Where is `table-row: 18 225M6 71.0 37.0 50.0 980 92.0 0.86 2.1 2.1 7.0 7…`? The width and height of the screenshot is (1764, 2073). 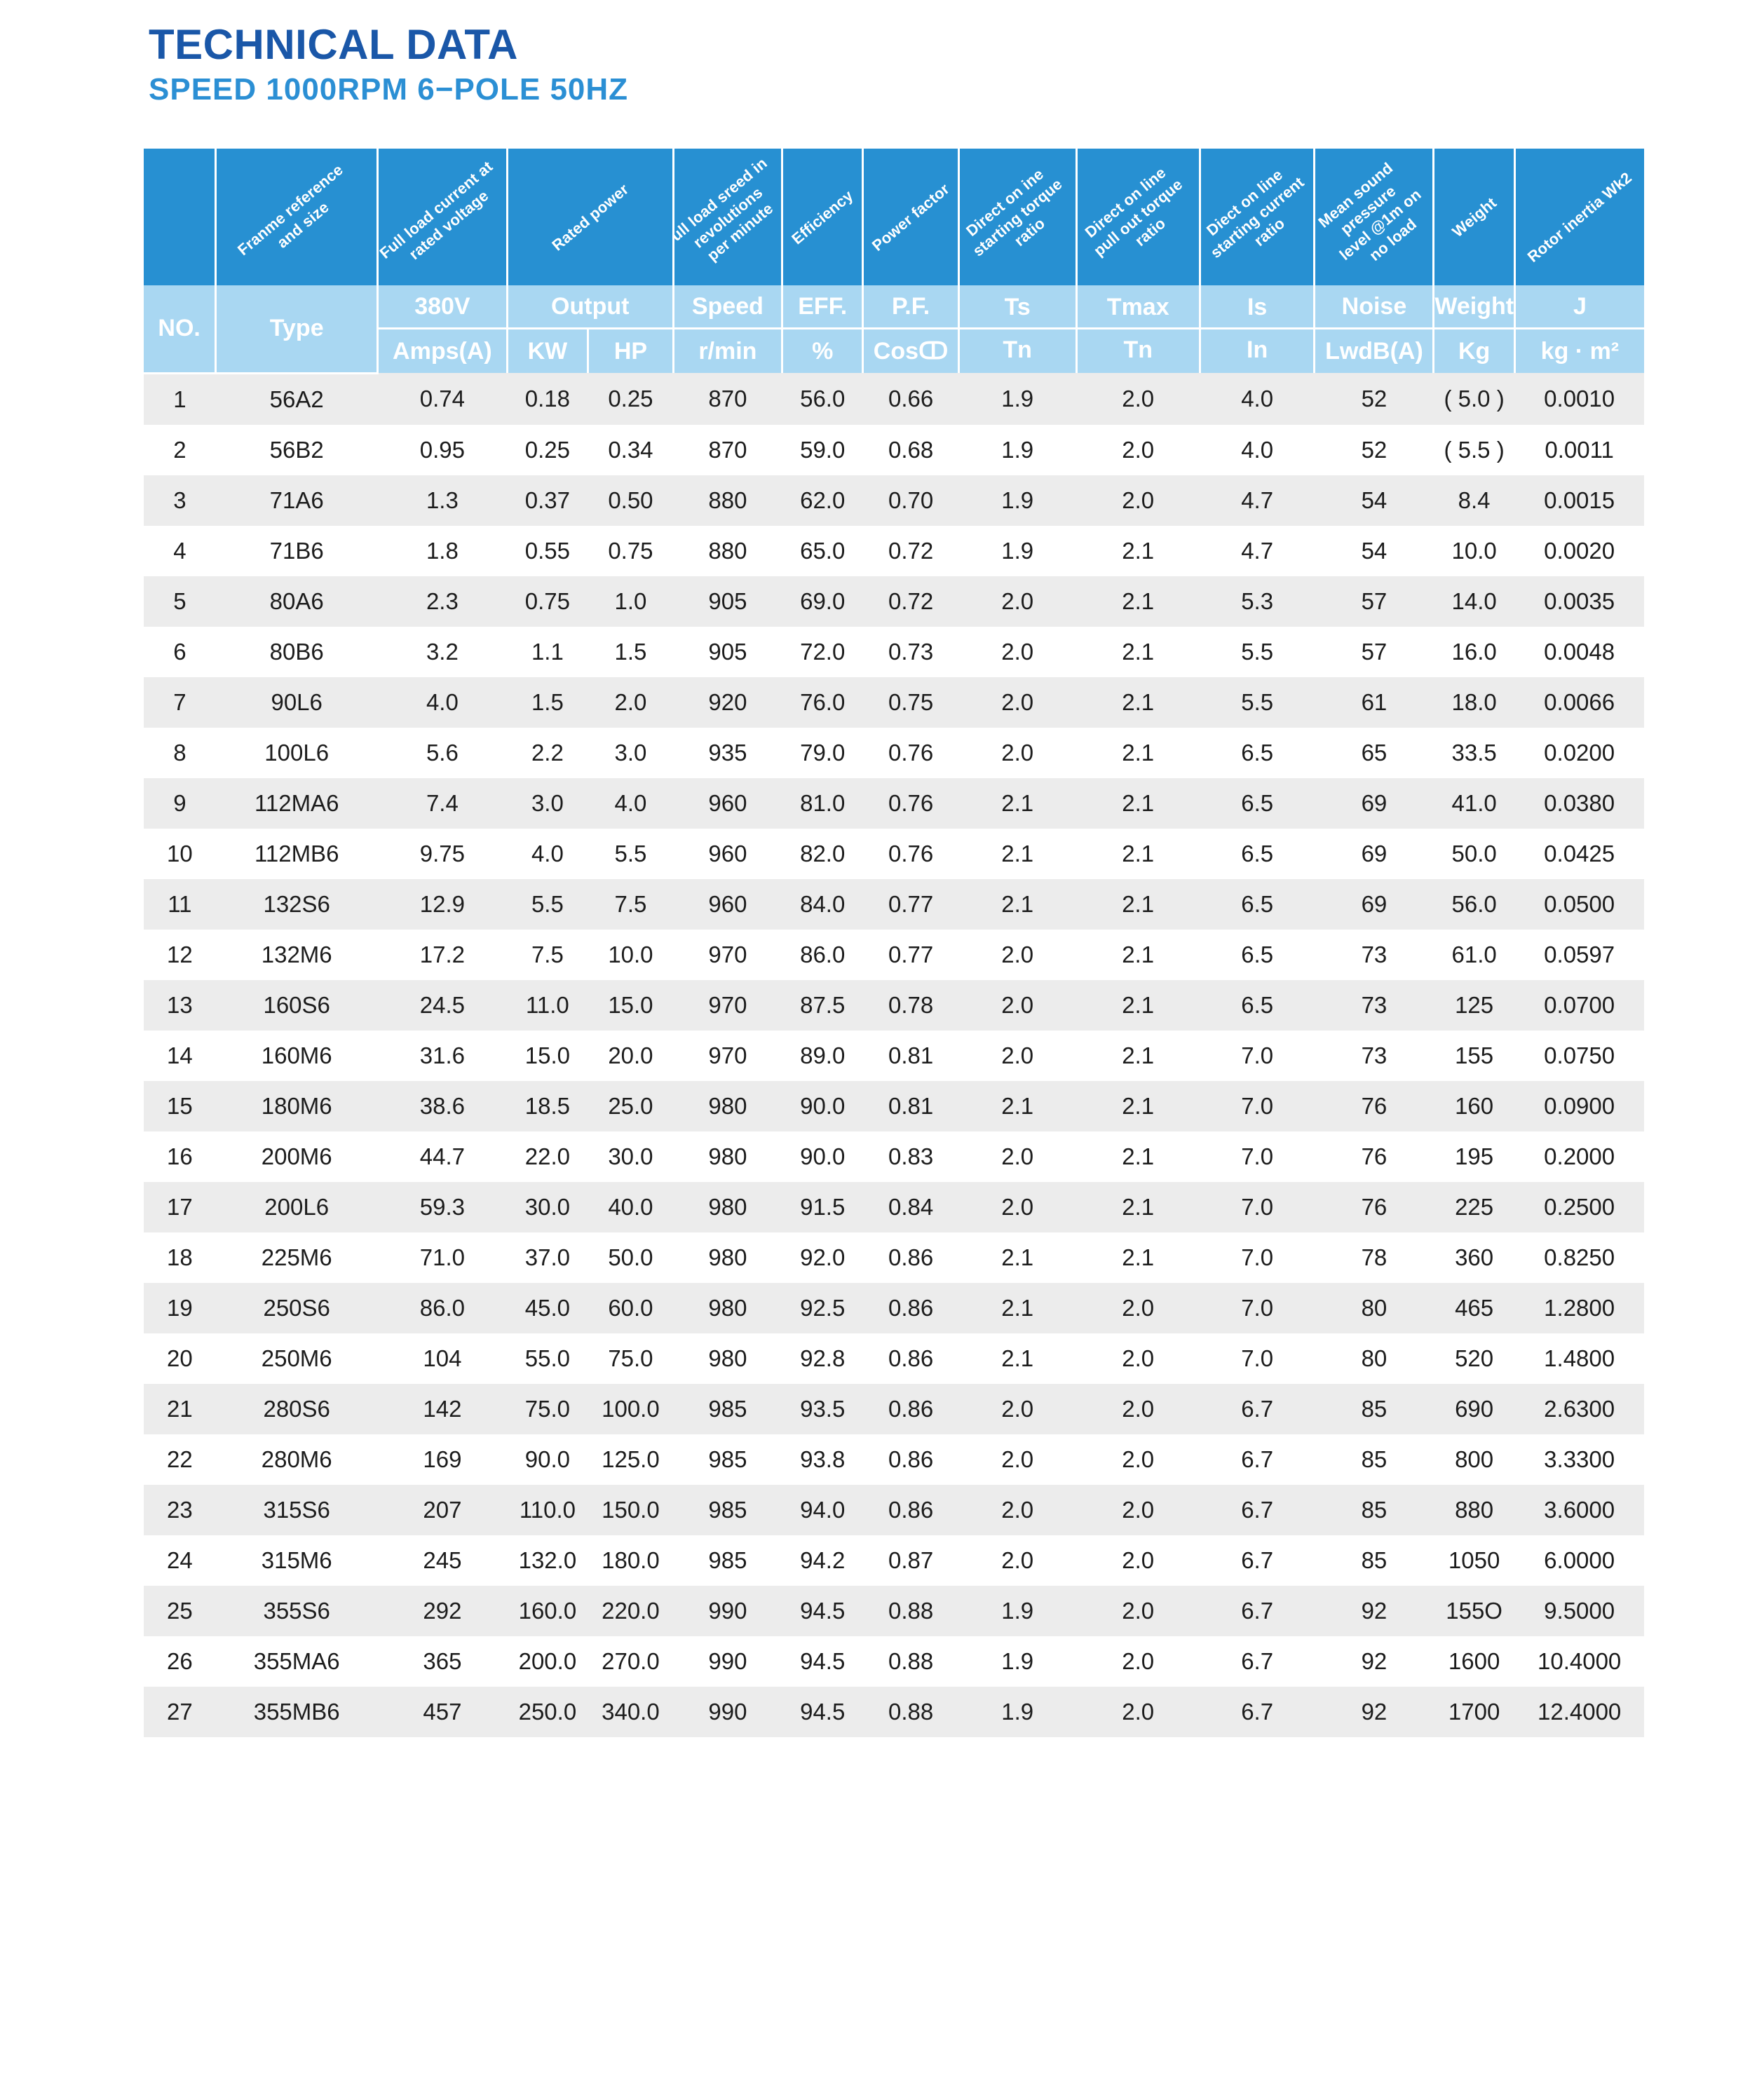
table-row: 18 225M6 71.0 37.0 50.0 980 92.0 0.86 2.1 2.1 7.0 7… is located at coordinates (894, 1257).